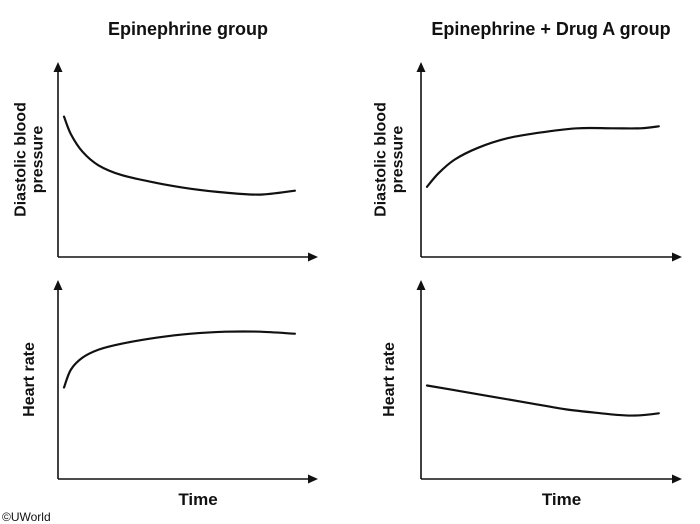 Image resolution: width=700 pixels, height=524 pixels. I want to click on column-title-epinephrine-drug-a: Epinephrine + Drug A group, so click(550, 29).